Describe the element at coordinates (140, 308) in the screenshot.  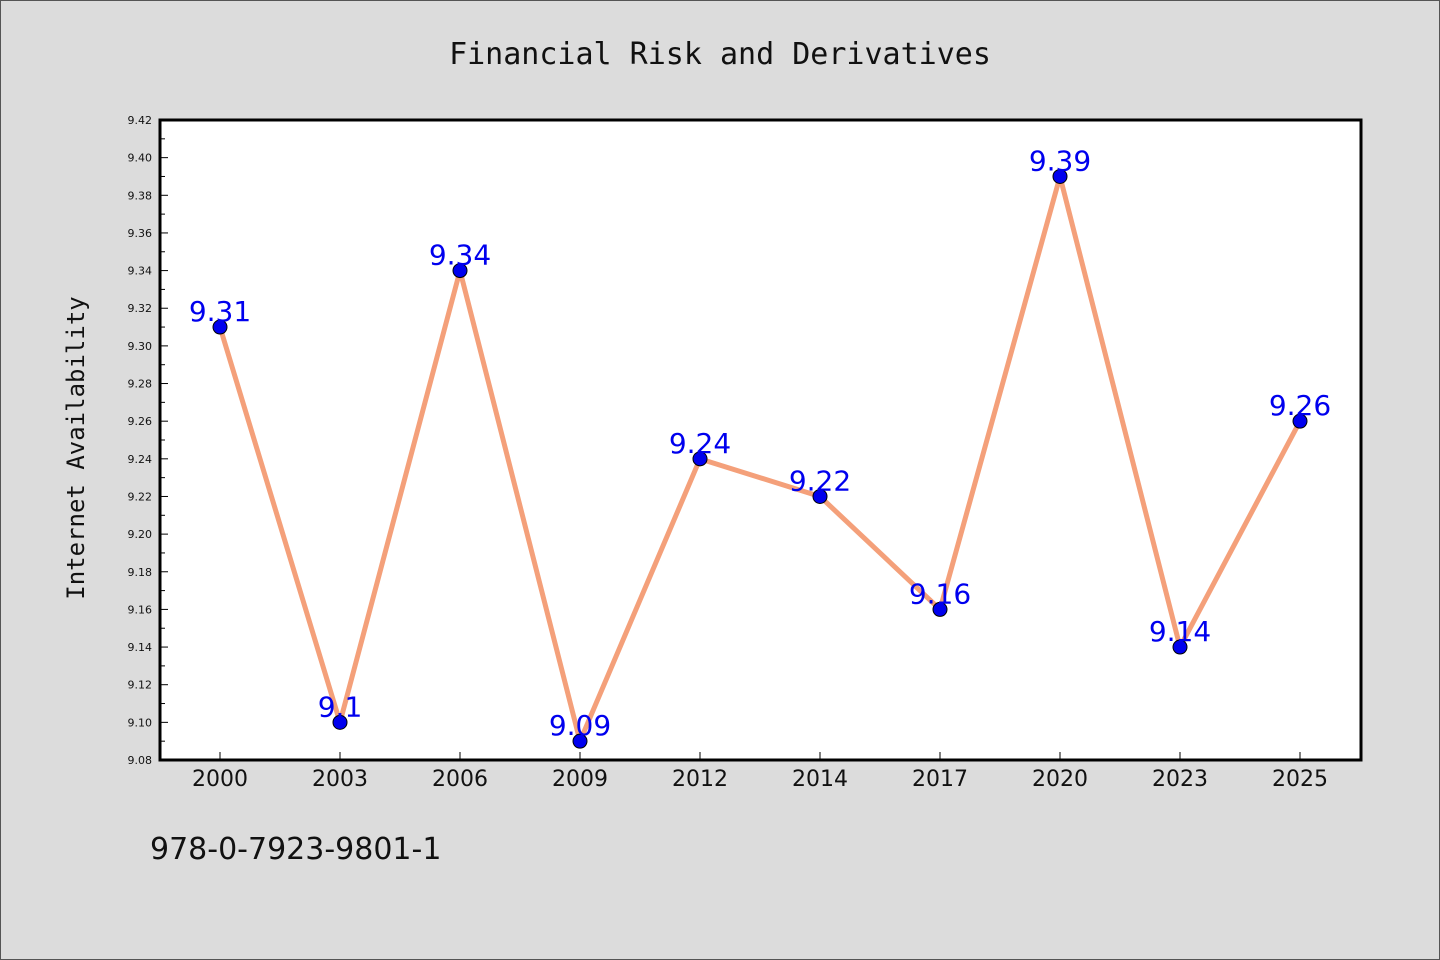
I see `y-tick-label: 9.32` at that location.